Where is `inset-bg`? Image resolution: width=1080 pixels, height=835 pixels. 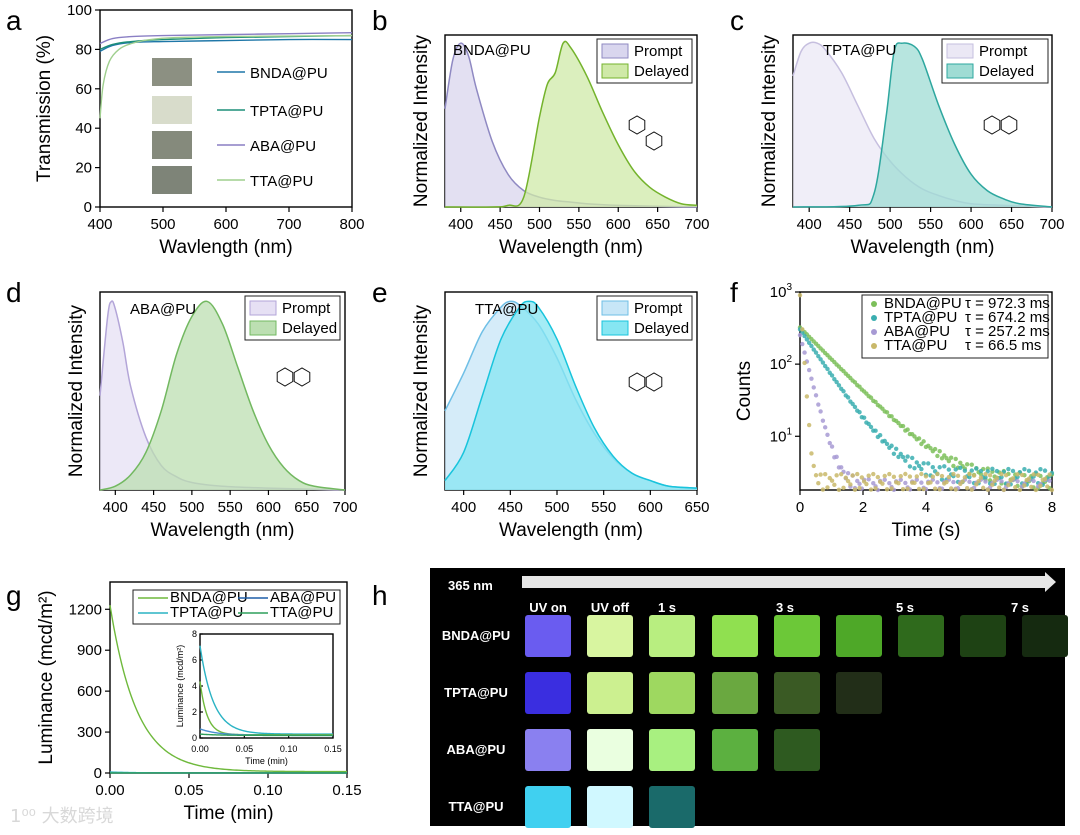
inset-bg is located at coordinates (266, 686).